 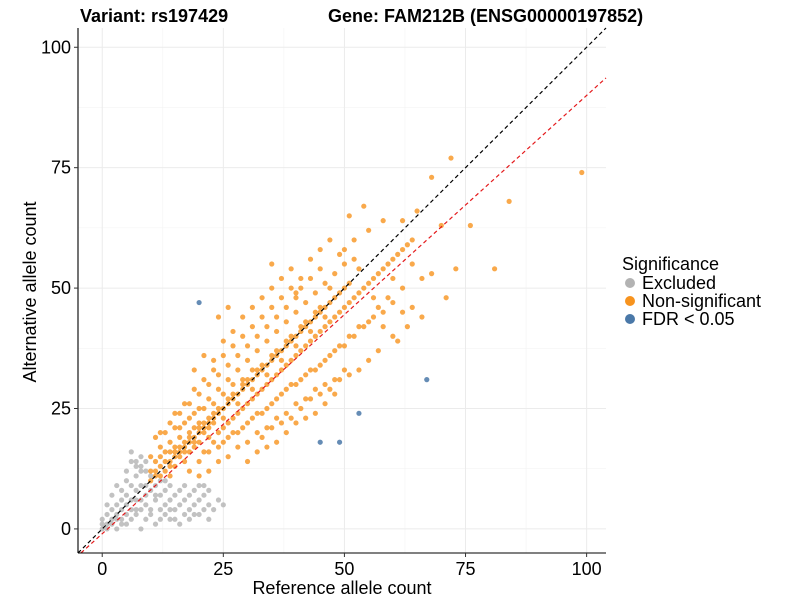 What do you see at coordinates (66, 529) in the screenshot?
I see `y-tick-label: 0` at bounding box center [66, 529].